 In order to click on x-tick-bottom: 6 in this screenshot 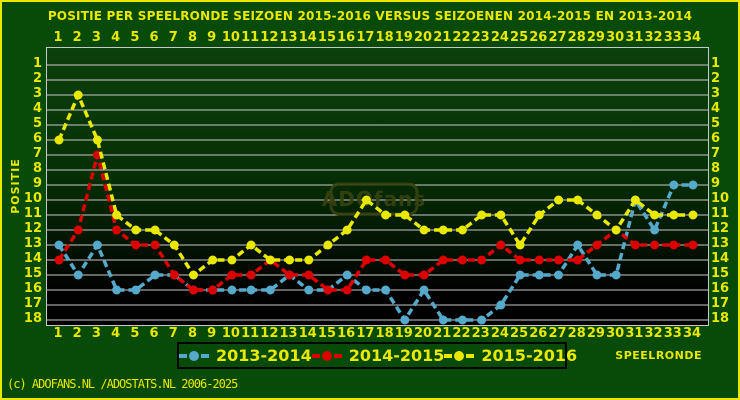, I will do `click(154, 333)`.